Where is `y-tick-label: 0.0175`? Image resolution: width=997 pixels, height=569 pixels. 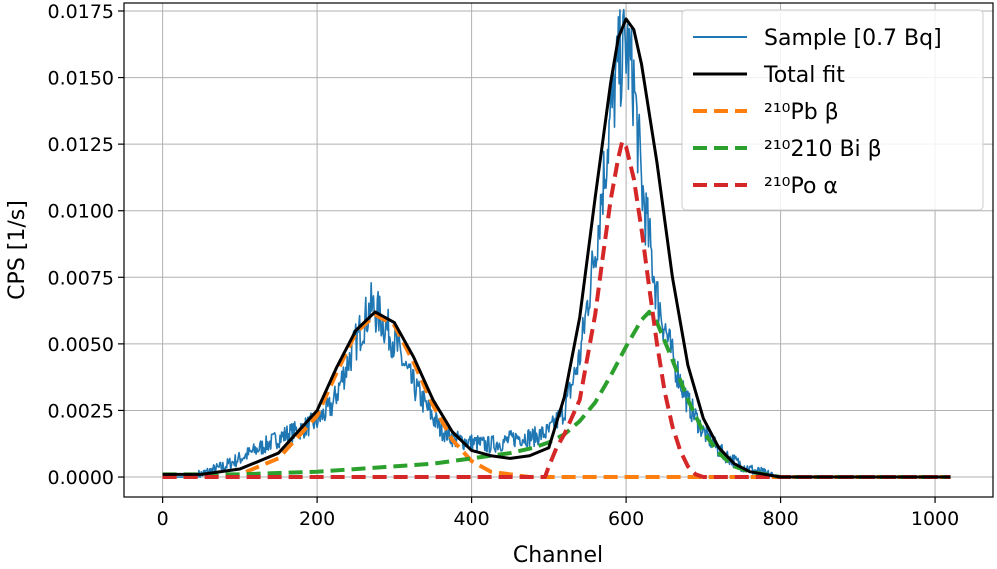 y-tick-label: 0.0175 is located at coordinates (81, 12).